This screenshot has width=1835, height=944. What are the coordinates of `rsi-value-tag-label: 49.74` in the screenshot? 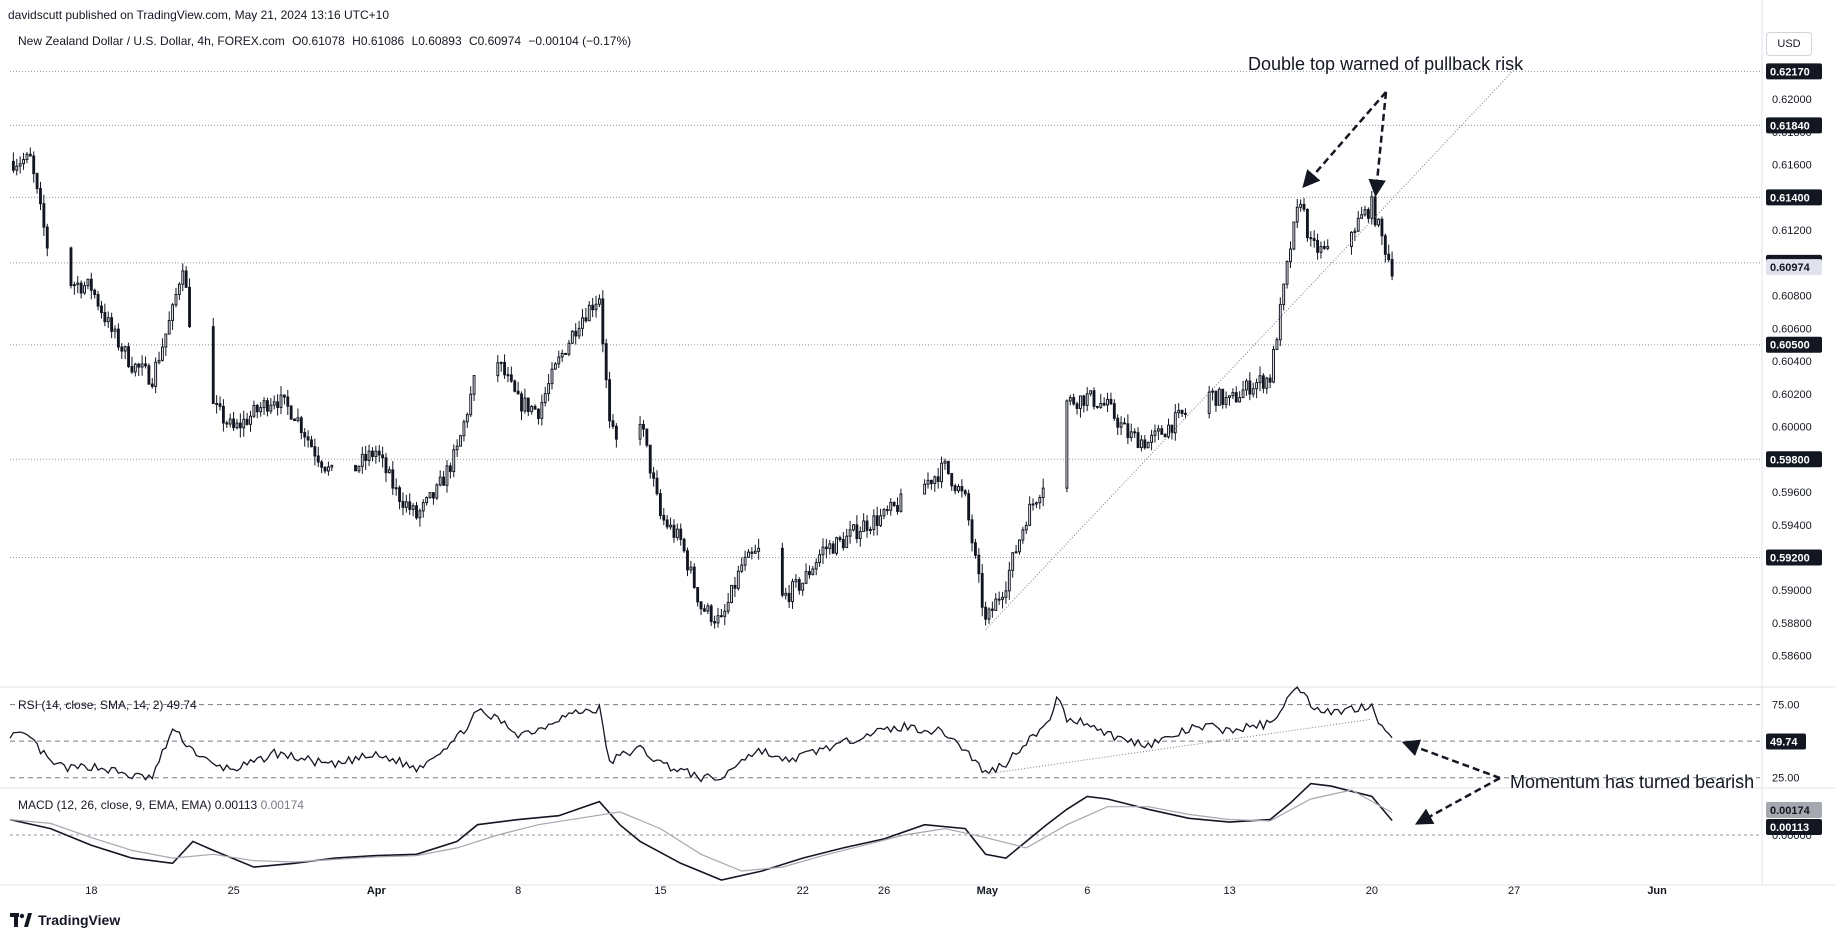 It's located at (1784, 743).